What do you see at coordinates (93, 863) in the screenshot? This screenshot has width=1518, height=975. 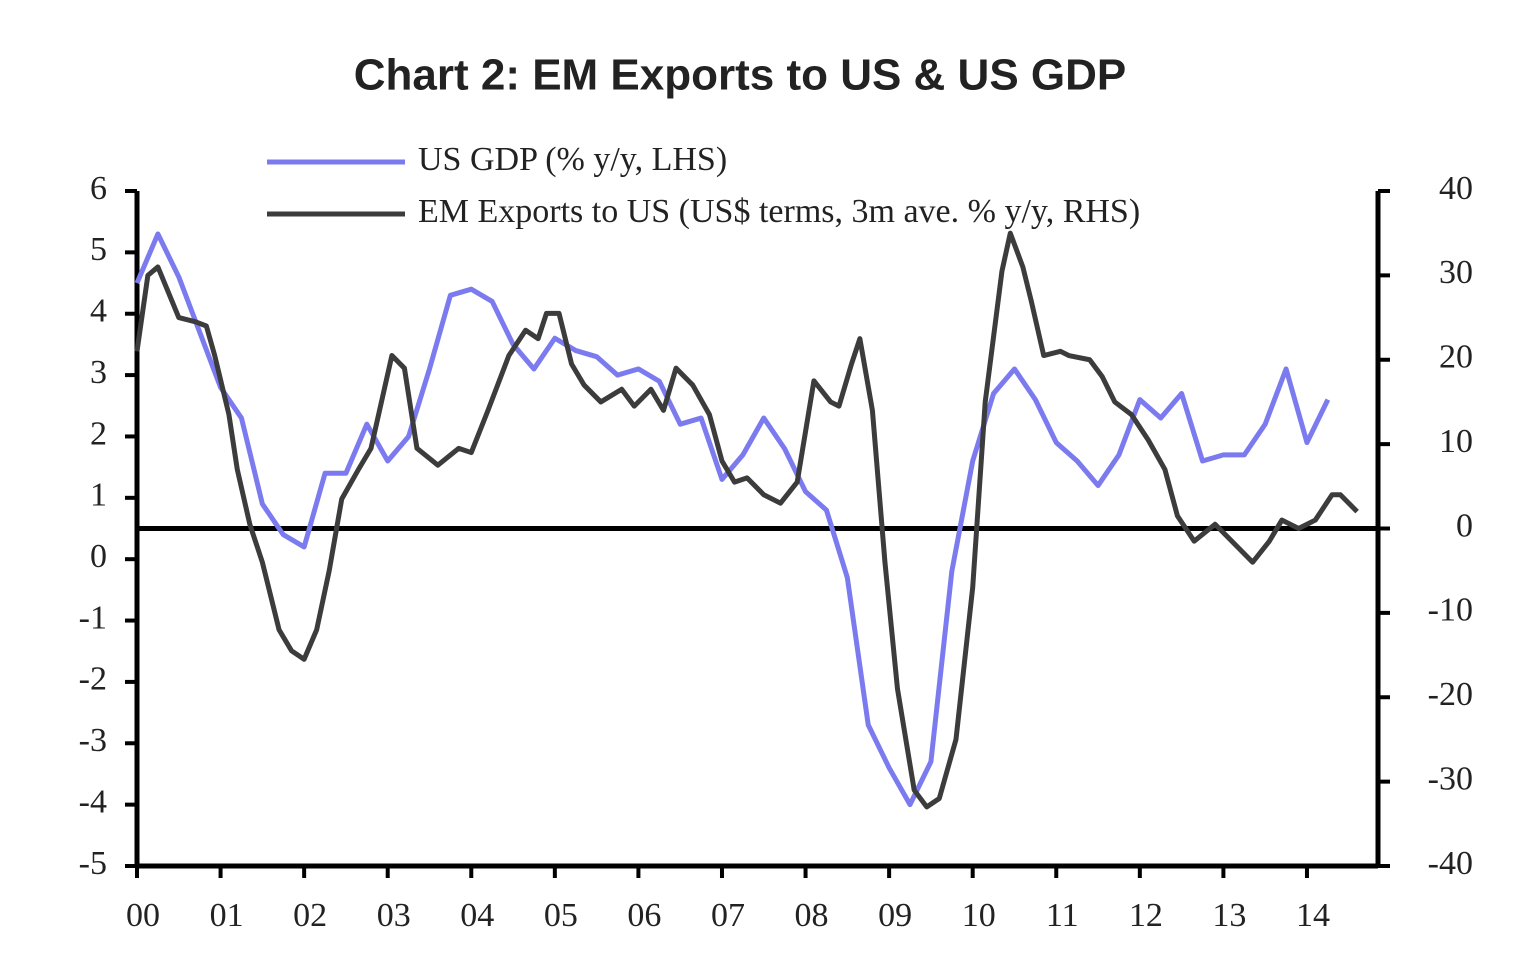 I see `y-tick-label: -5` at bounding box center [93, 863].